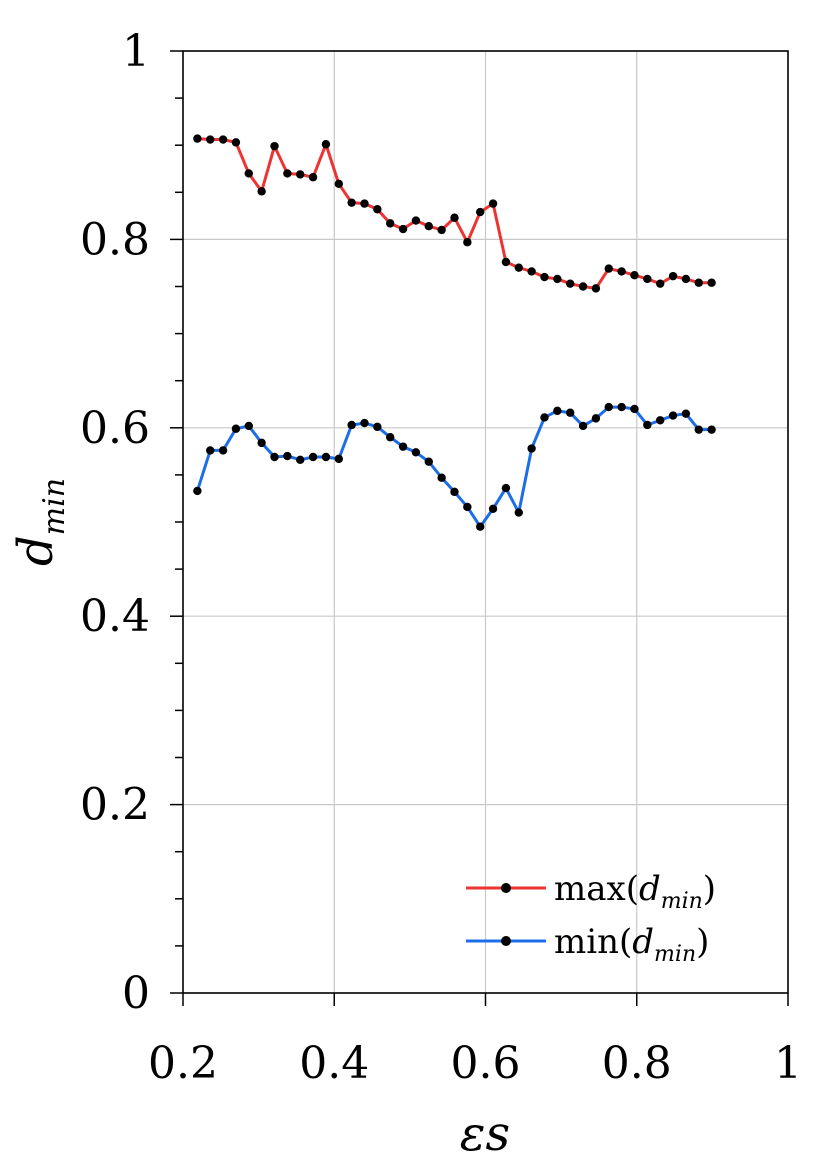 The width and height of the screenshot is (830, 1161). Describe the element at coordinates (115, 616) in the screenshot. I see `y-tick-label: 0.4` at that location.